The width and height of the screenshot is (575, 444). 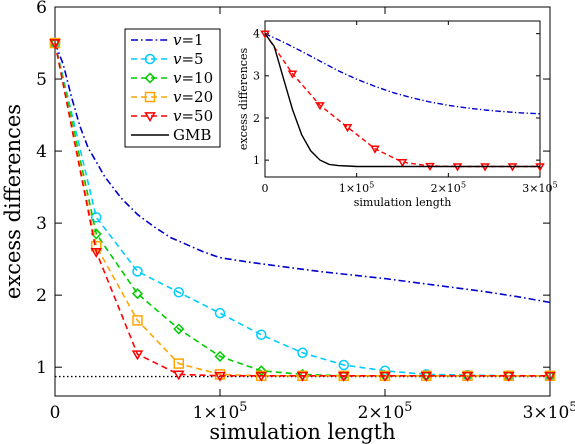 I want to click on legend-label: v=20, so click(x=193, y=97).